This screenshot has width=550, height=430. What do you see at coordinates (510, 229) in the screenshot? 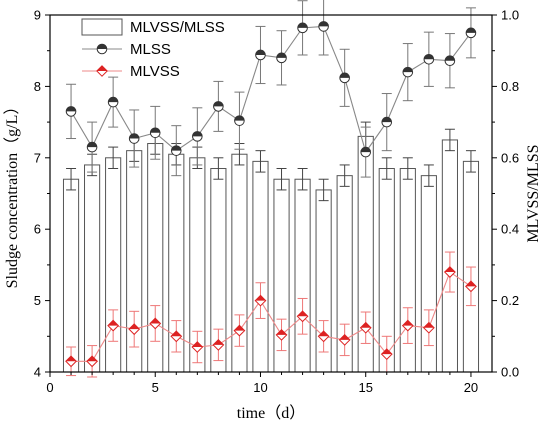
I see `y-right-tick-label: 0.4` at bounding box center [510, 229].